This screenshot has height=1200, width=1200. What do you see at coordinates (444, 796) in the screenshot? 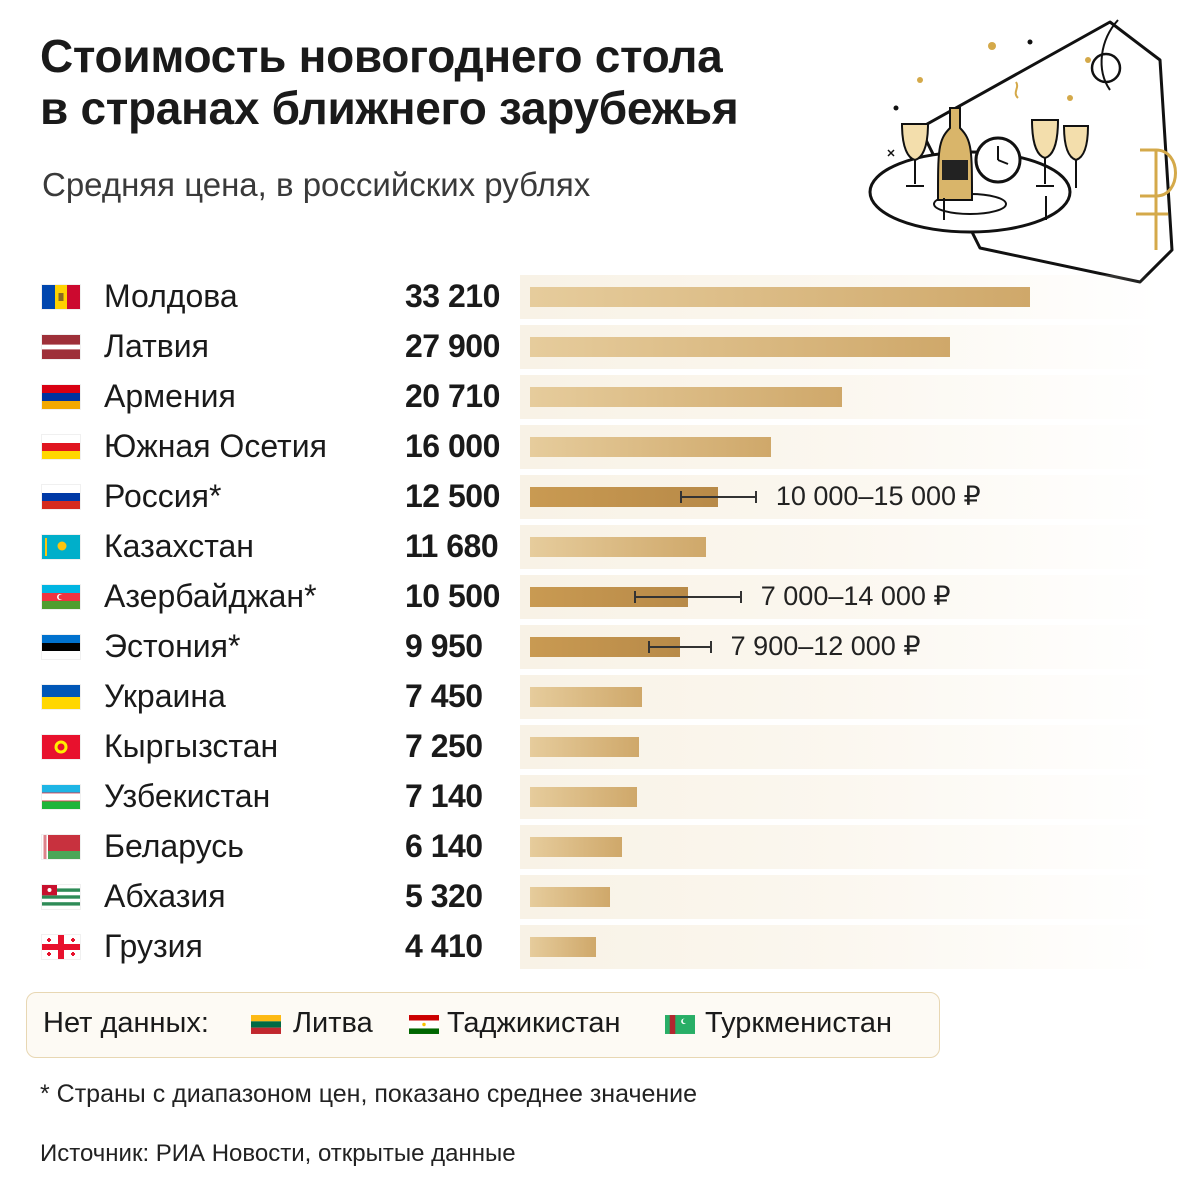
I see `value-label: 7 140` at bounding box center [444, 796].